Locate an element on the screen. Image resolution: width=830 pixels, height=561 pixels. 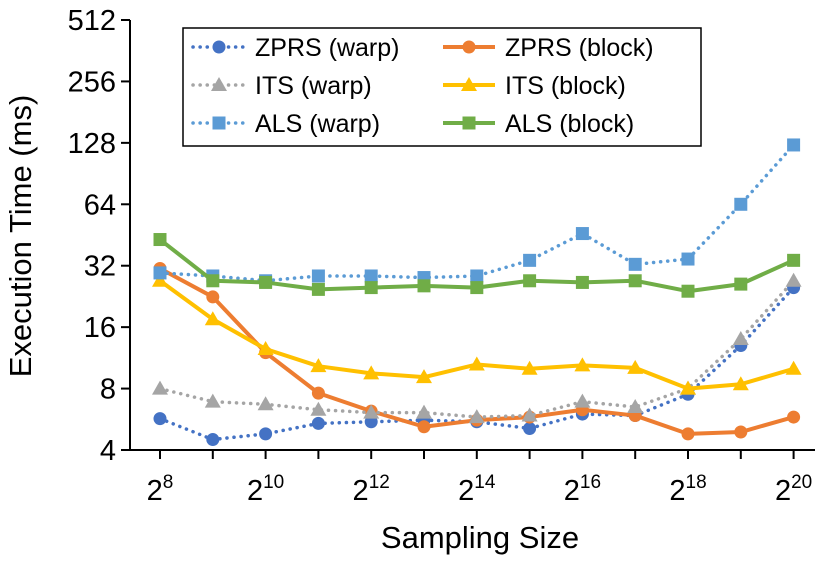
legend-label: ITS (warp) is located at coordinates (313, 86).